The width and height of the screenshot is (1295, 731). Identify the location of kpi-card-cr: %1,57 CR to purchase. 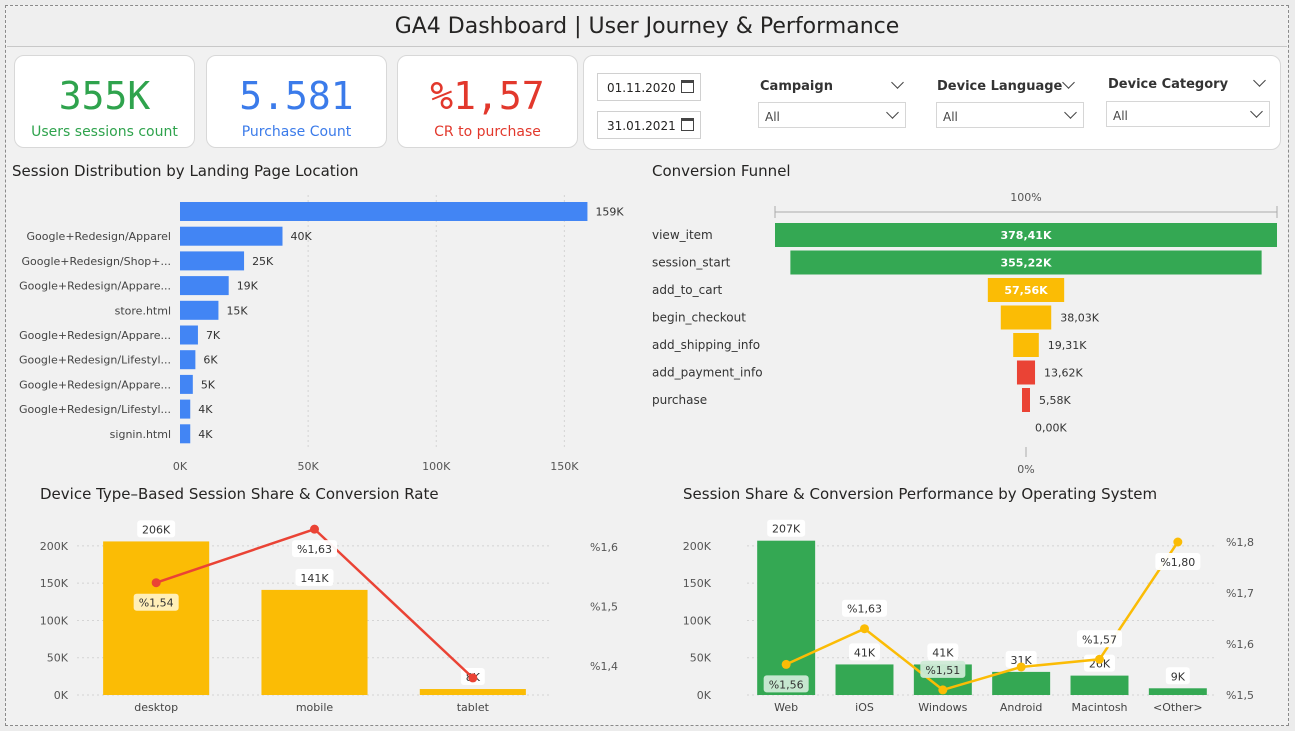
(487, 101).